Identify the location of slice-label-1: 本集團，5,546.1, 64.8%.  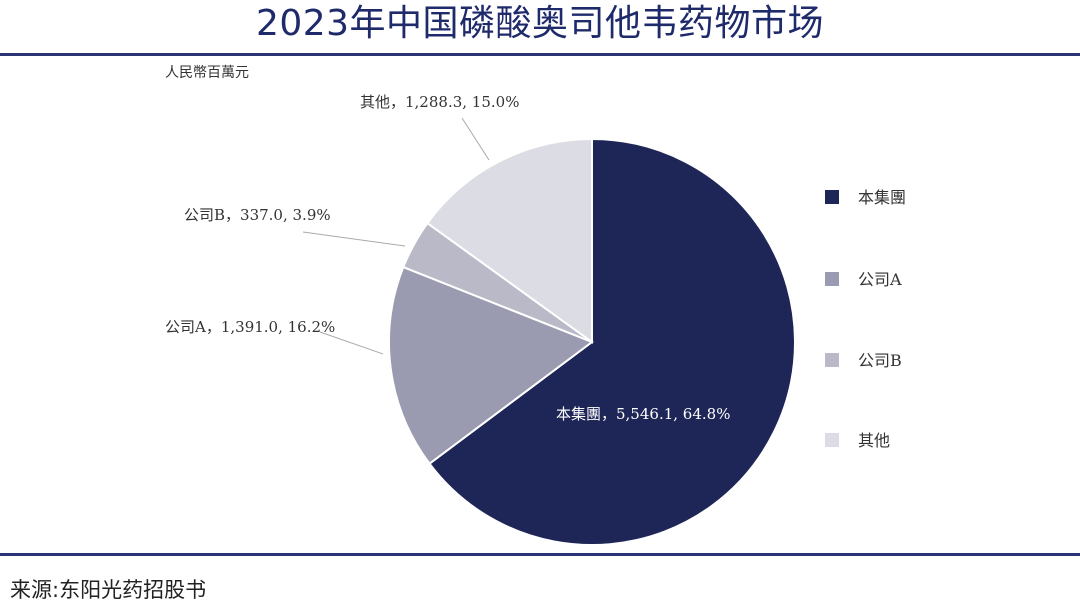
(643, 414).